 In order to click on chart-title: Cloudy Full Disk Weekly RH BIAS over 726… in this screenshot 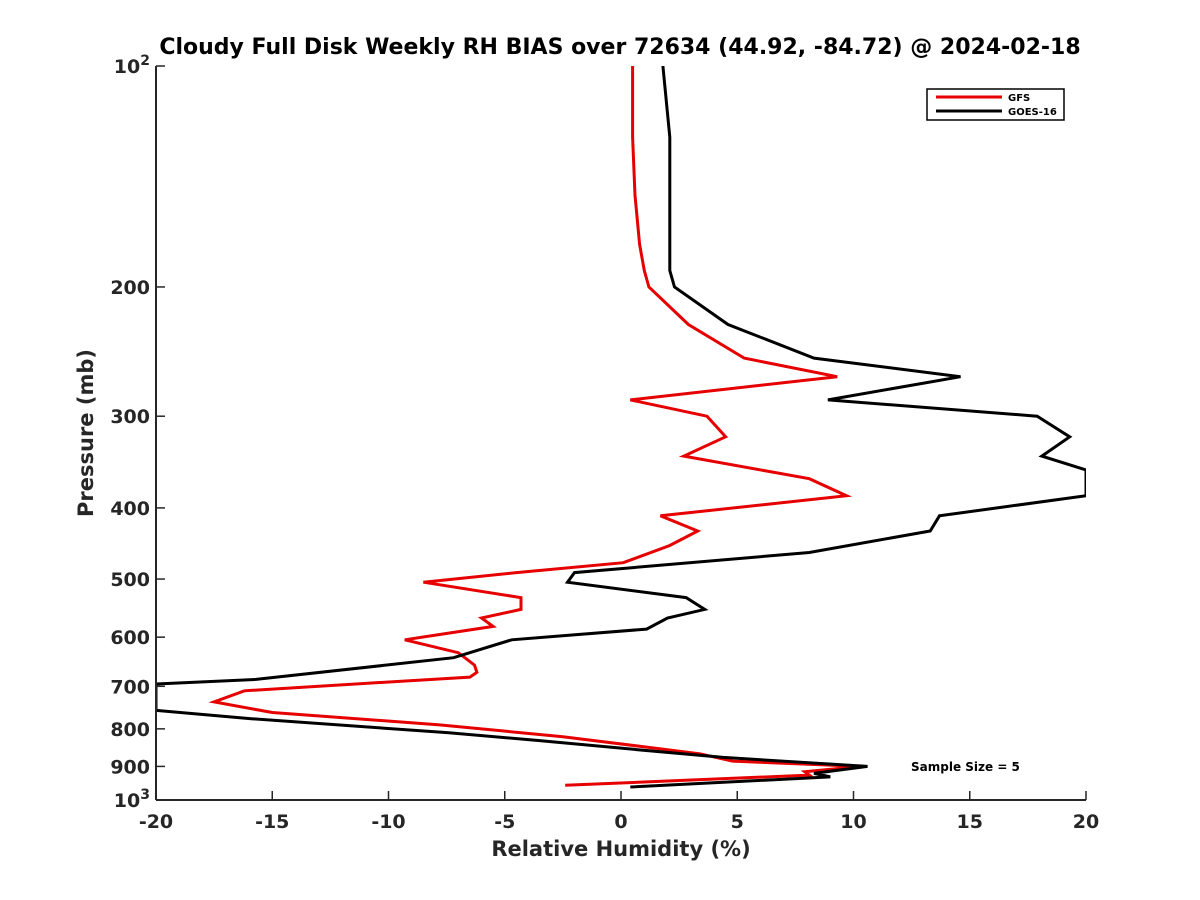, I will do `click(619, 47)`.